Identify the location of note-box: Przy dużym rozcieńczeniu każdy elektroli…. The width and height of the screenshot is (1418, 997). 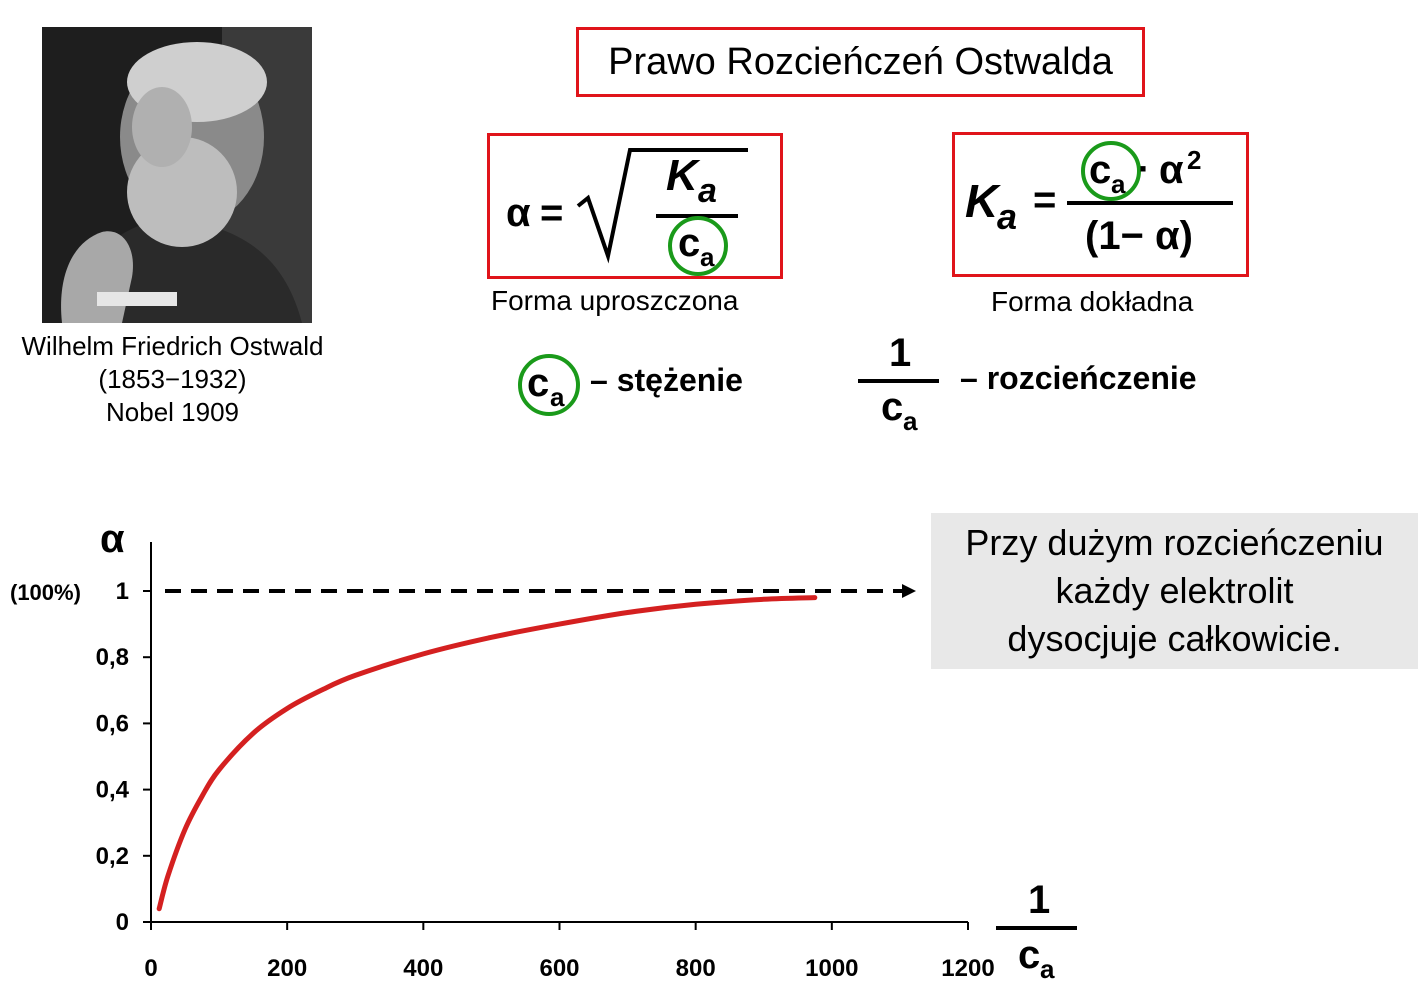
(1174, 591).